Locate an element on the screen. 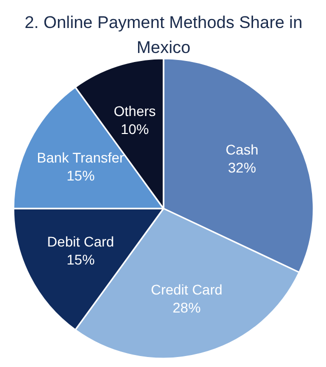  data-label: 32% is located at coordinates (242, 168).